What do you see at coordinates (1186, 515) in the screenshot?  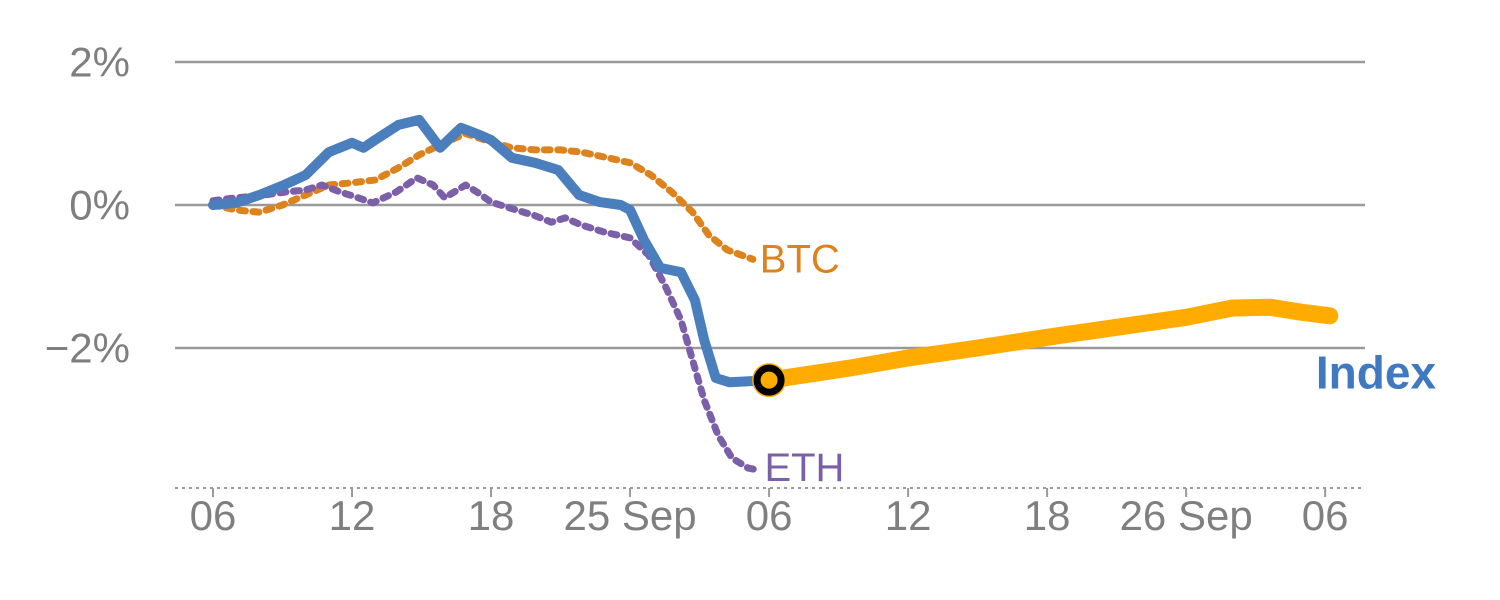 I see `x-tick-label: 26 Sep` at bounding box center [1186, 515].